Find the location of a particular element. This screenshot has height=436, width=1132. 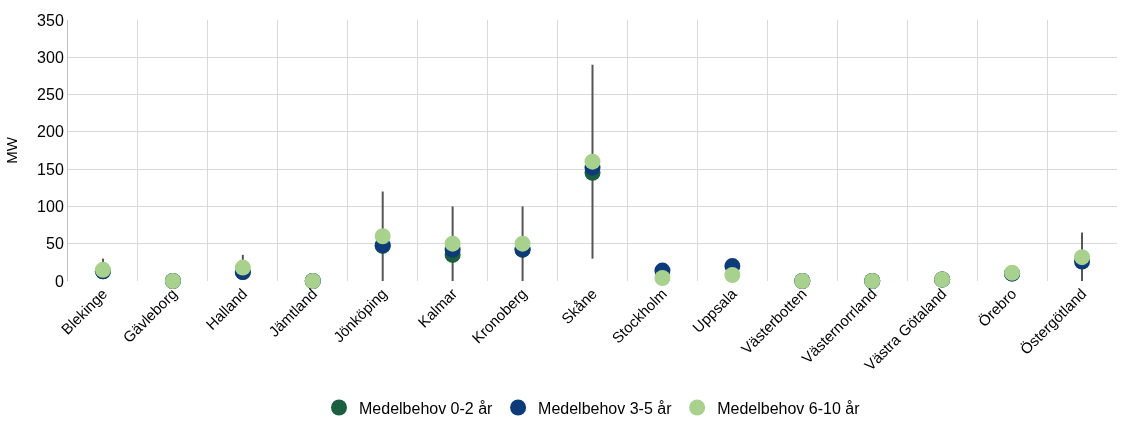

legend-label: Medelbehov 3-5 år is located at coordinates (605, 408).